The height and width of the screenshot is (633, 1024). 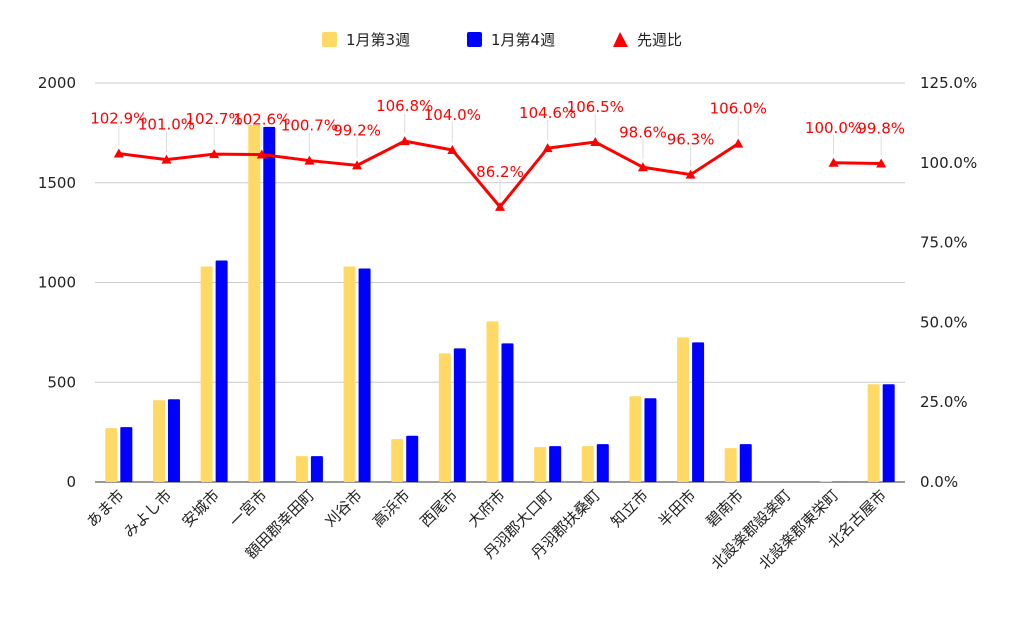 What do you see at coordinates (61, 382) in the screenshot?
I see `y-left-tick-label: 500` at bounding box center [61, 382].